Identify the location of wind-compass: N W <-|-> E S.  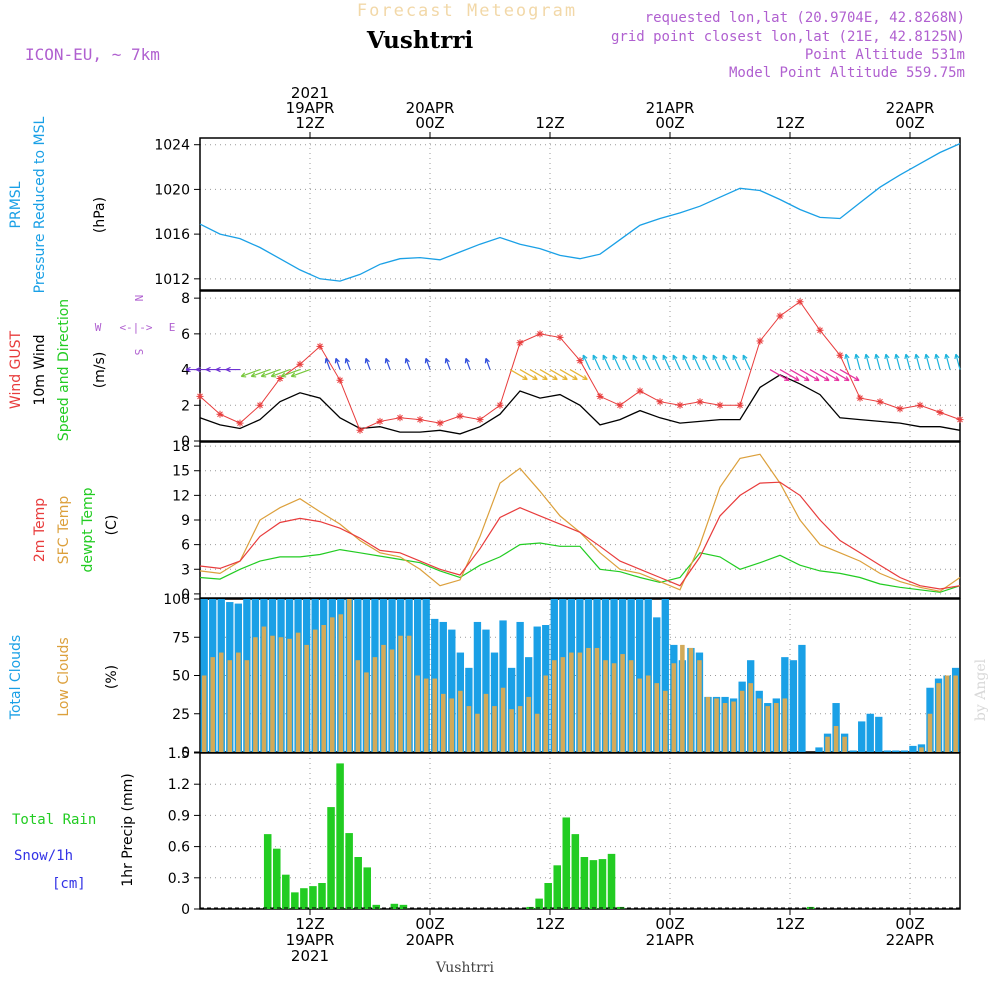
(135, 325).